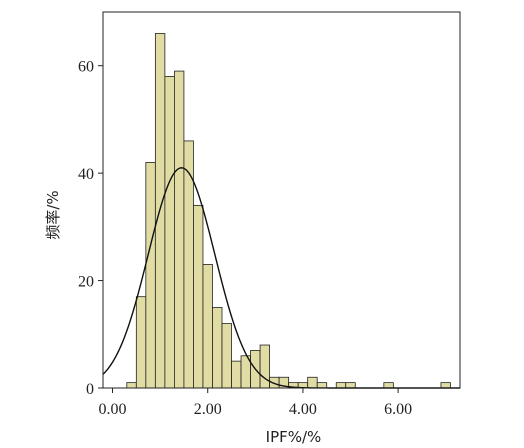 The image size is (524, 448). Describe the element at coordinates (90, 389) in the screenshot. I see `y-tick-label-0: 0` at that location.